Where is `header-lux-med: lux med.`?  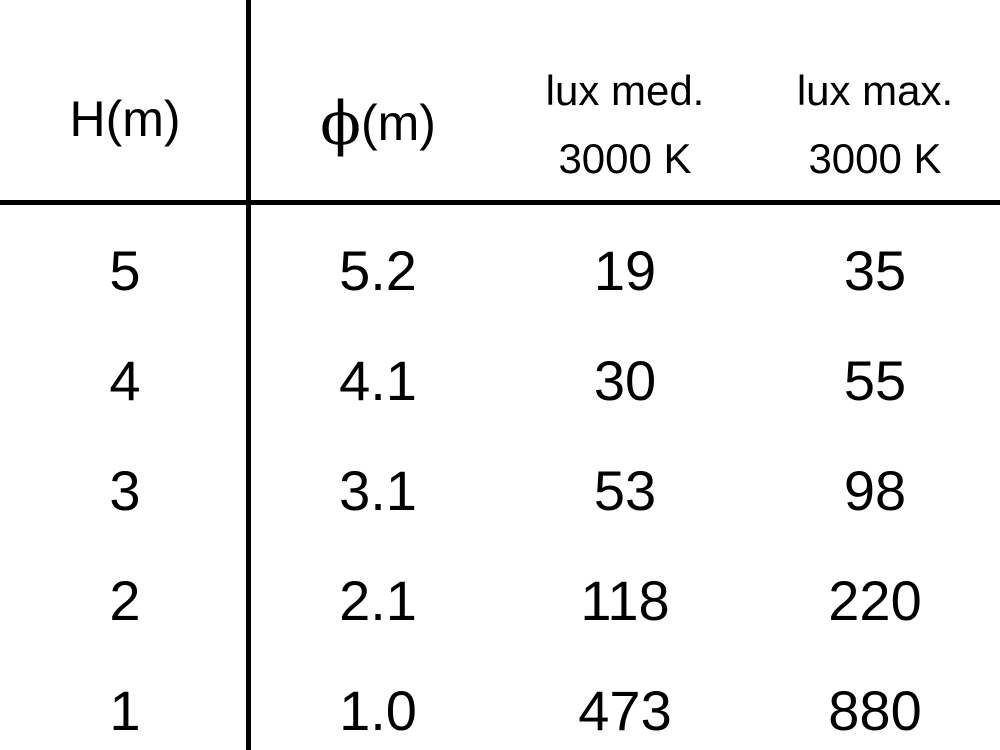
header-lux-med: lux med. is located at coordinates (625, 90).